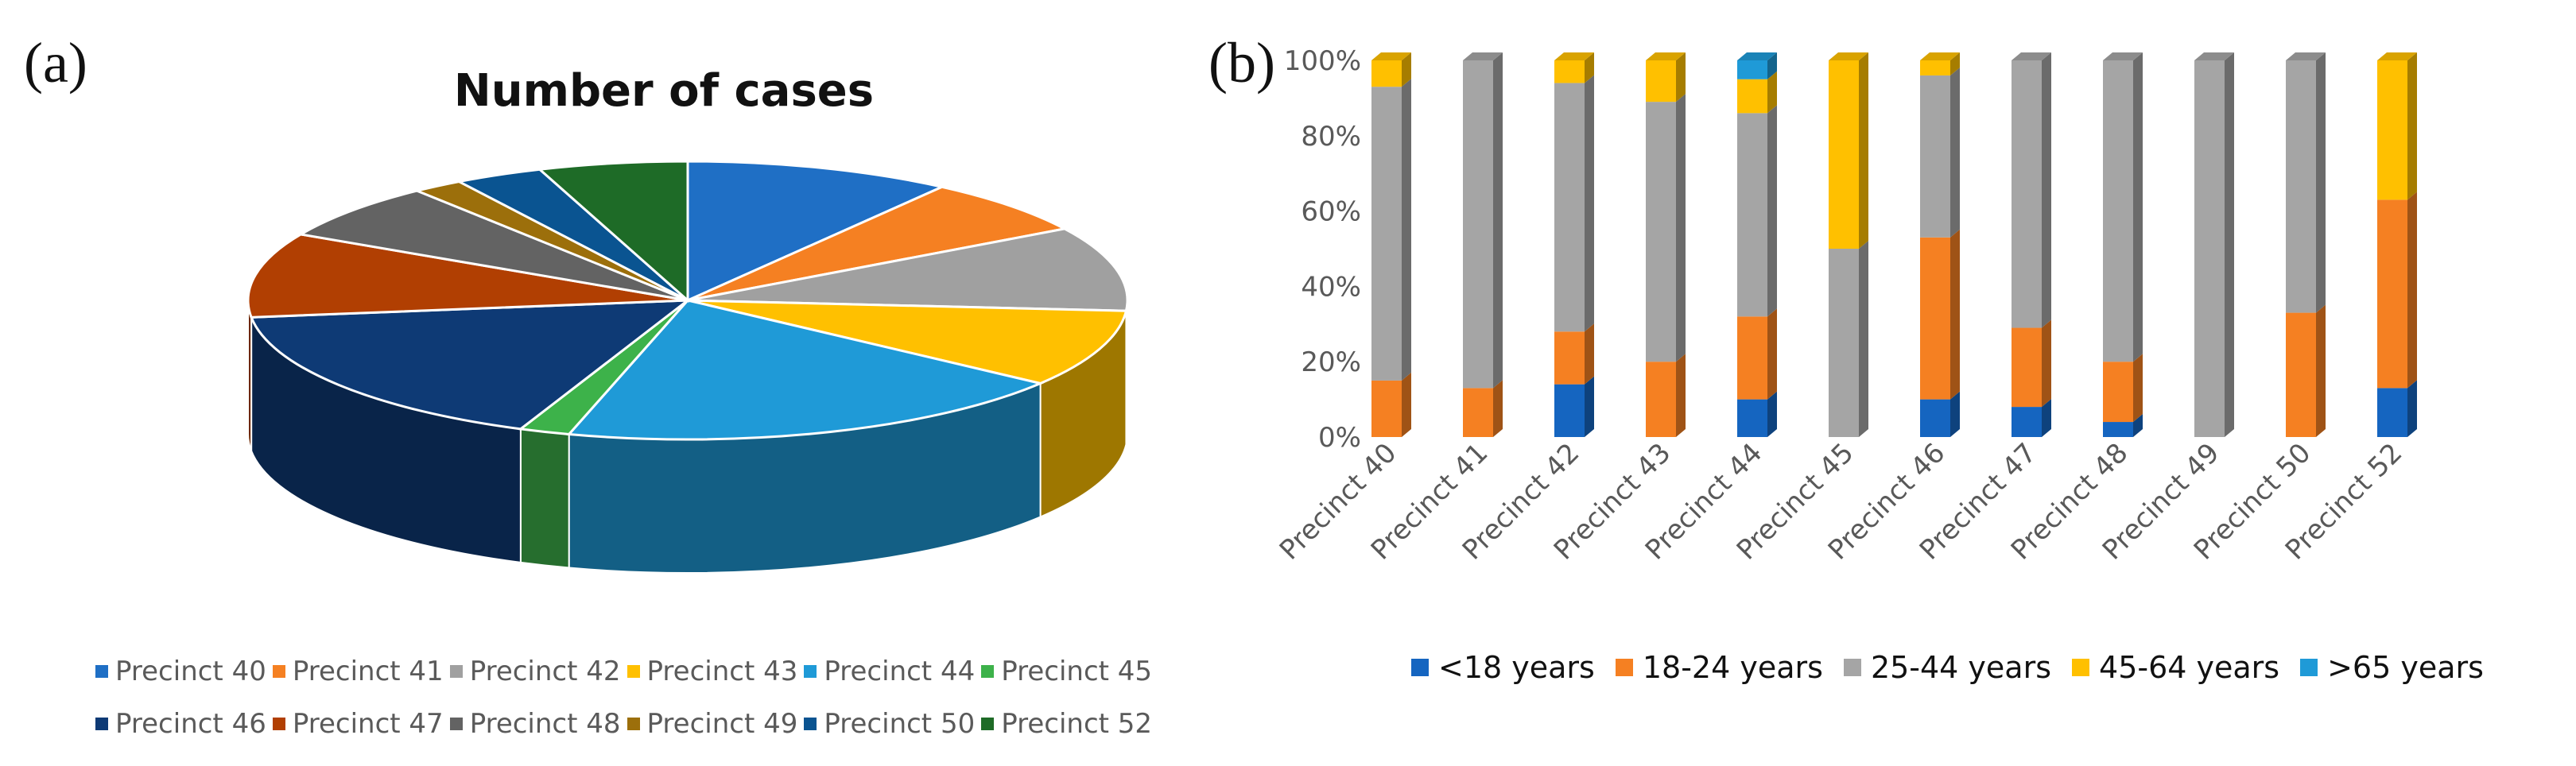 This screenshot has width=2576, height=766. What do you see at coordinates (2123, 207) in the screenshot?
I see `bar-segment-precinct-48-25-44-years` at bounding box center [2123, 207].